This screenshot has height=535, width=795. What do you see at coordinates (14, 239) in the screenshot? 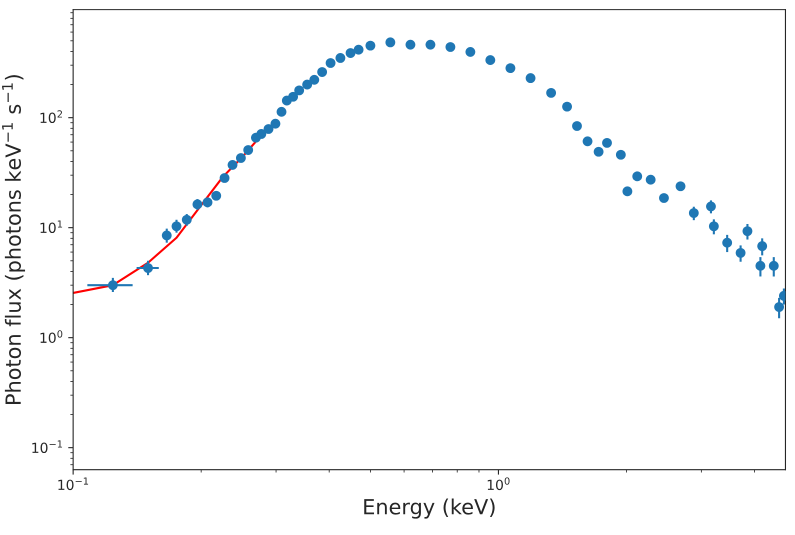
I see `y-axis-title: Photon flux (photons keV$^{−1}$ s$^{−1}$)` at bounding box center [14, 239].